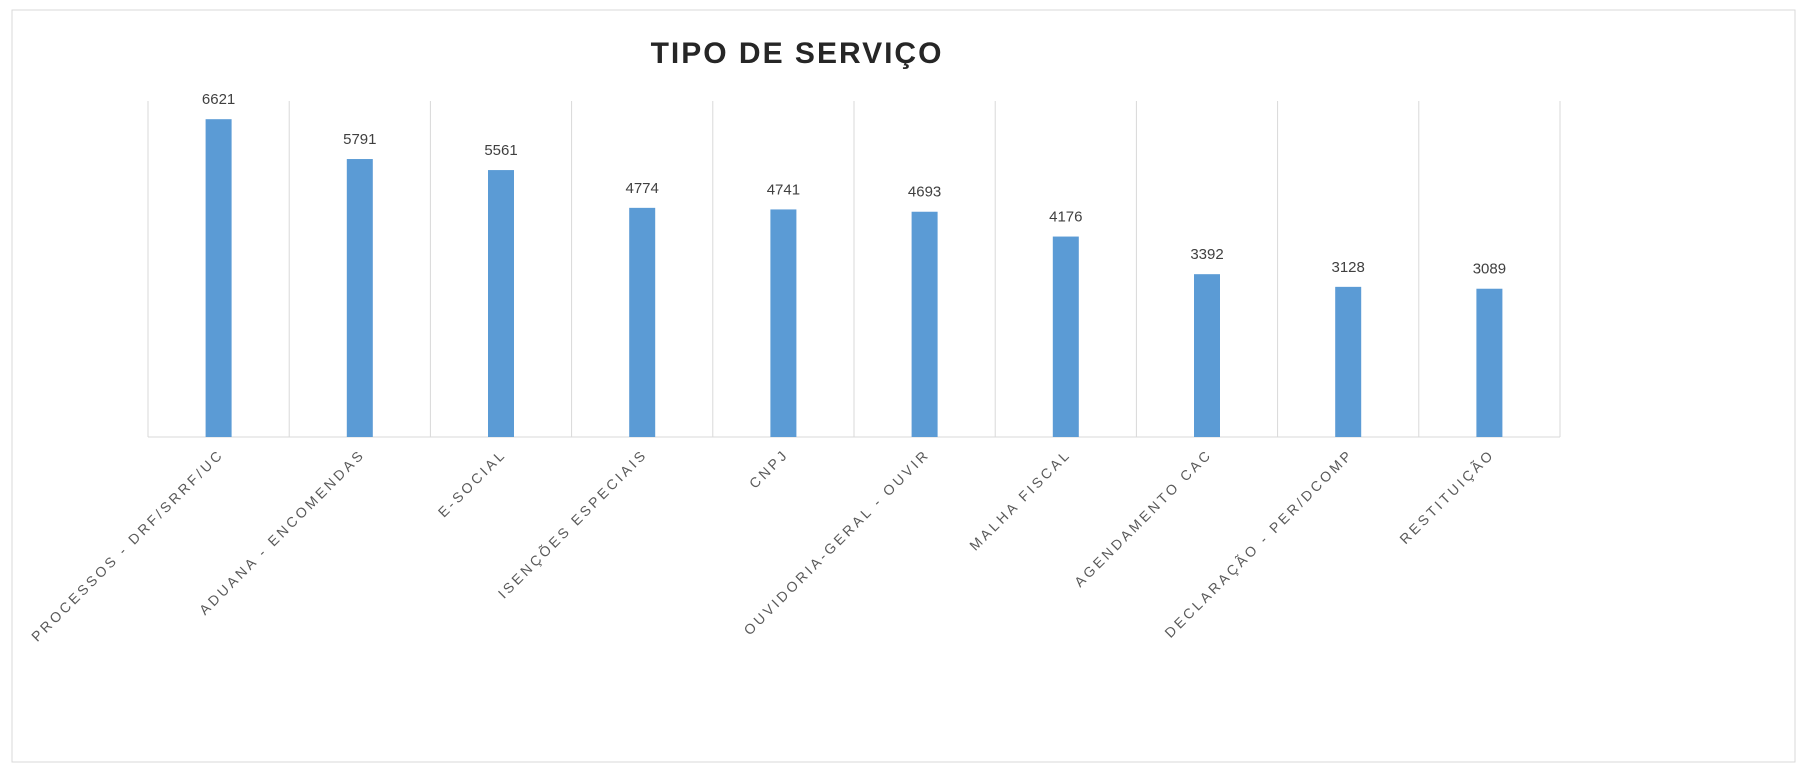 The height and width of the screenshot is (769, 1807). What do you see at coordinates (1489, 269) in the screenshot?
I see `value-label: 3089` at bounding box center [1489, 269].